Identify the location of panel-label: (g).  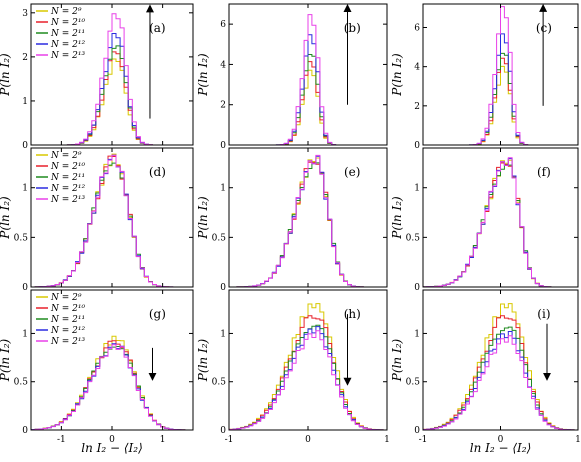
(157, 314).